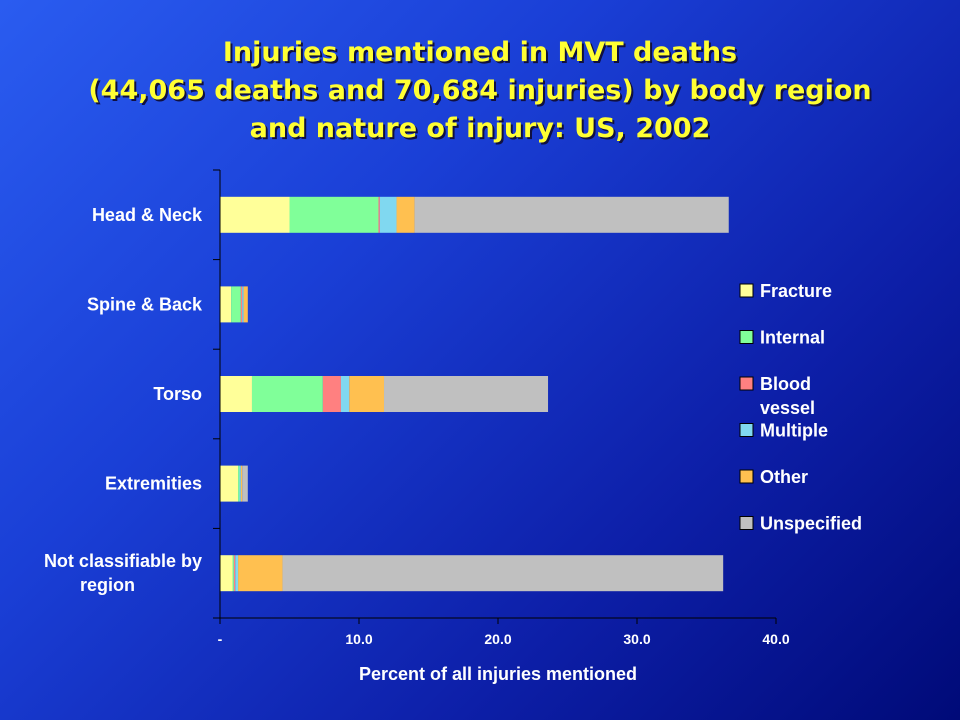 This screenshot has height=720, width=960. Describe the element at coordinates (811, 524) in the screenshot. I see `legend-label: Unspecified` at that location.